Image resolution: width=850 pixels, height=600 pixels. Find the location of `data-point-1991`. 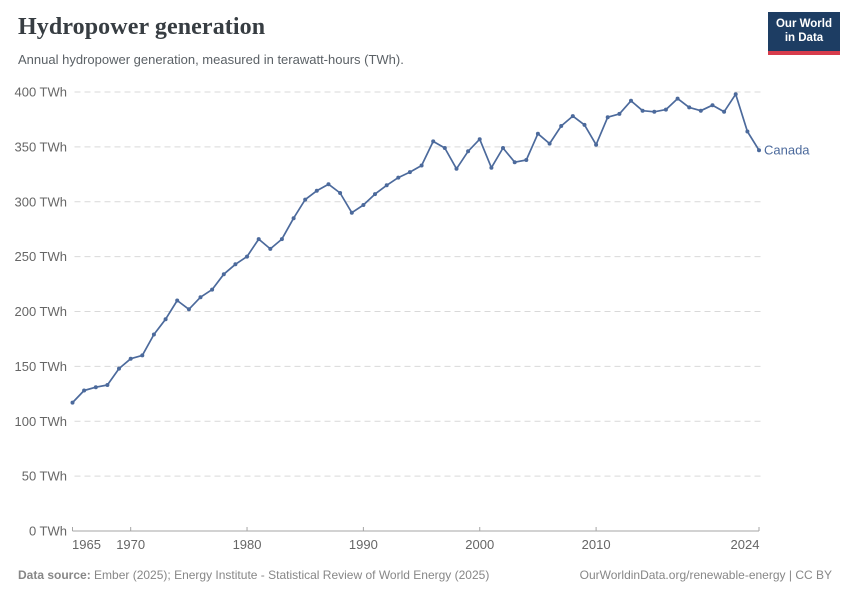

data-point-1991 is located at coordinates (375, 194).